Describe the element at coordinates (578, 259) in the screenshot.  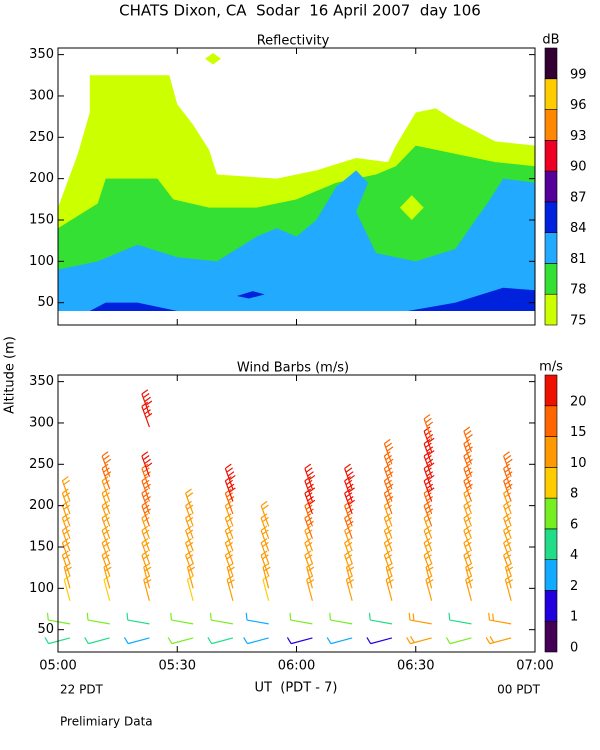
I see `colorbar-tick-label: 81` at that location.